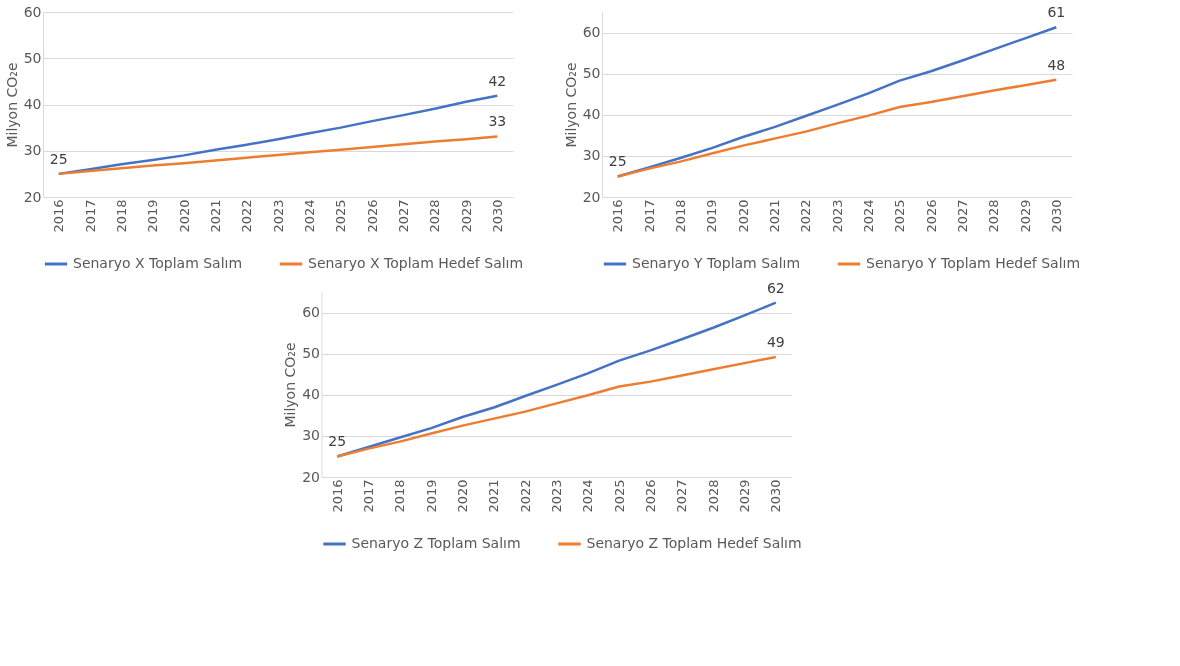  I want to click on legend-label: Senaryo Y Toplam Hedef Salım, so click(973, 263).